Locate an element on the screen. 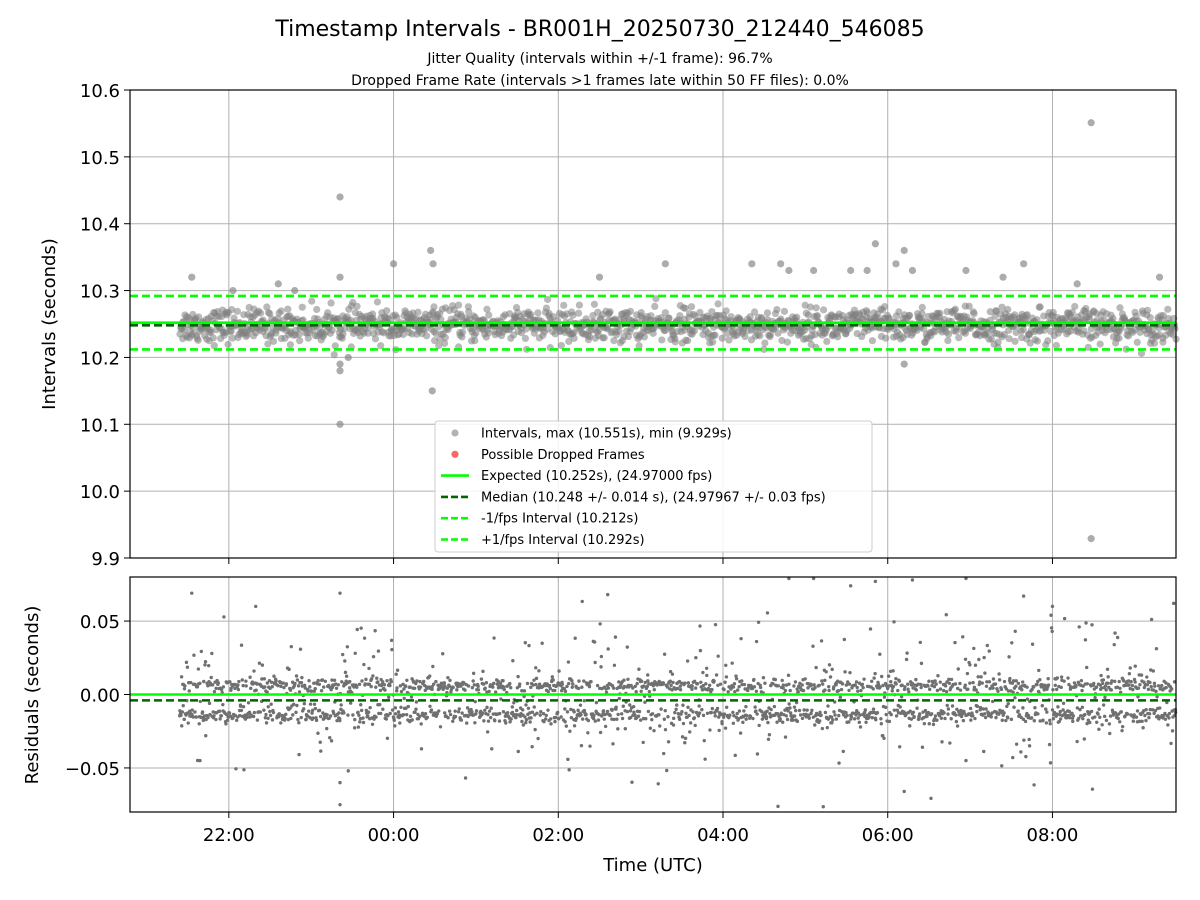 The image size is (1200, 900). legend-label: -1/fps Interval (10.212s) is located at coordinates (559, 519).